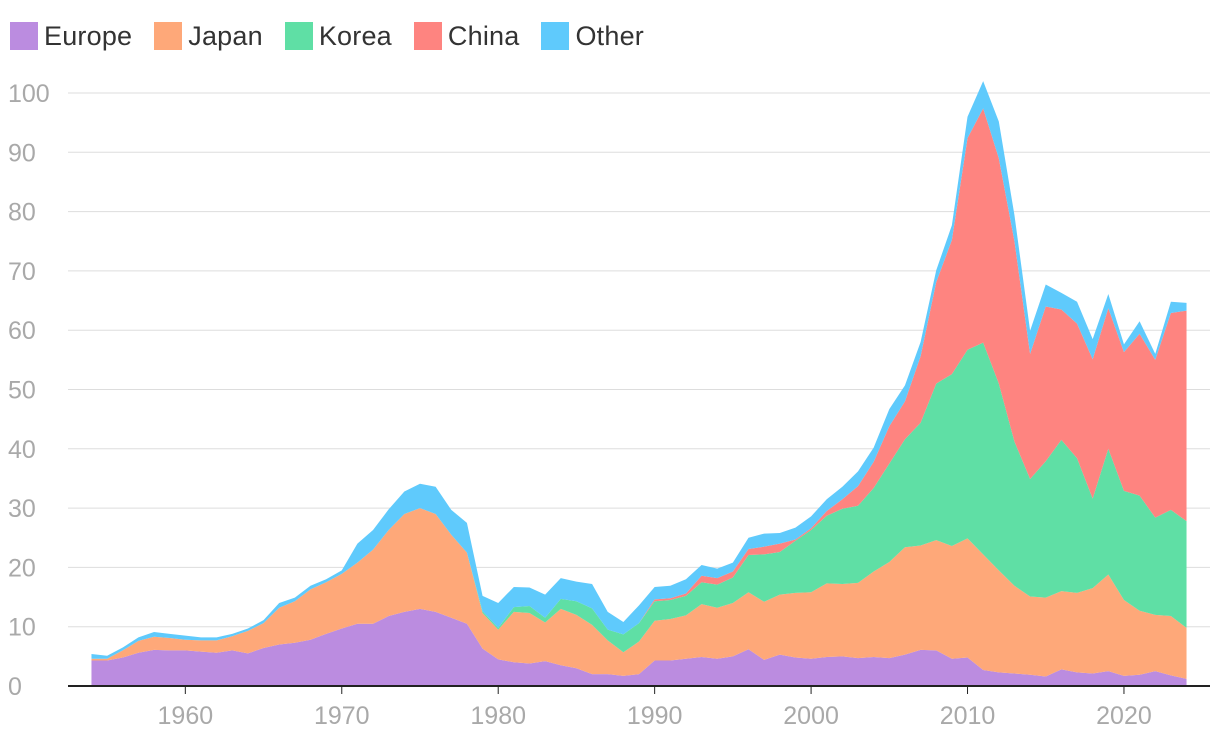 This screenshot has height=746, width=1220. I want to click on legend-label-korea: Korea, so click(355, 35).